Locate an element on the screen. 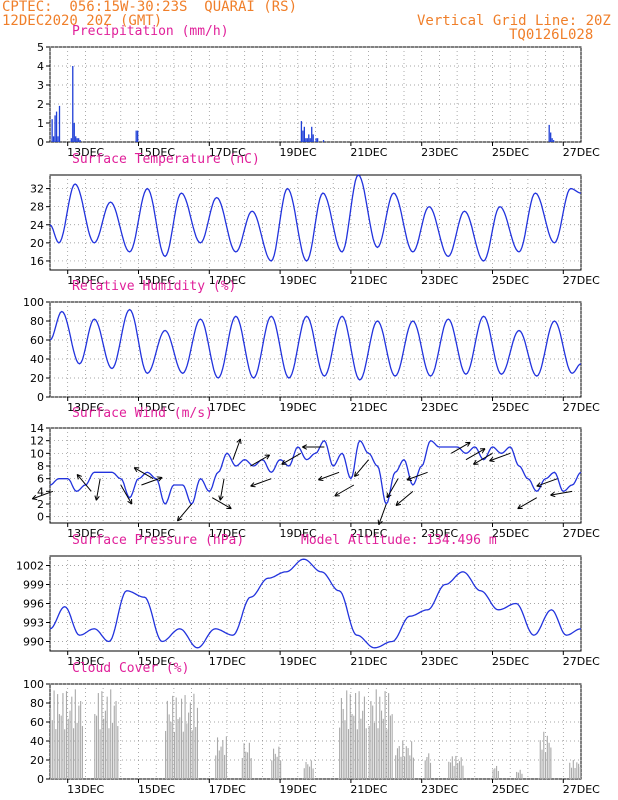 This screenshot has width=618, height=800. panel-0-xtick-label-5: 23DEC is located at coordinates (439, 152).